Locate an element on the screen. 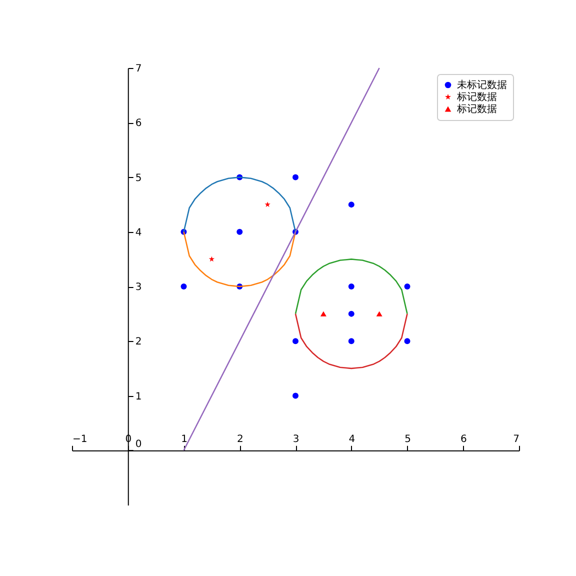 This screenshot has height=576, width=576. x-tick-label: 1 is located at coordinates (184, 439).